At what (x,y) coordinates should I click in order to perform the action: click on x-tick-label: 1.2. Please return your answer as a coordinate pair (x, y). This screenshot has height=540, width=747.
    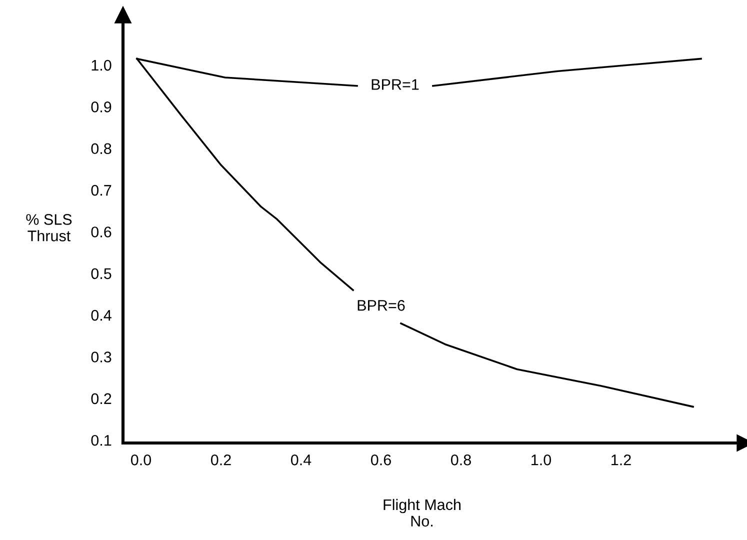
    Looking at the image, I should click on (621, 460).